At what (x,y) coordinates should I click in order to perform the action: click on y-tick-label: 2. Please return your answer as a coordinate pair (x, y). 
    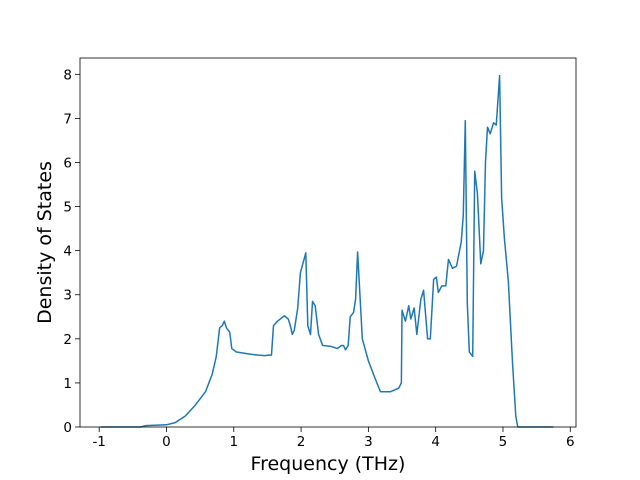
    Looking at the image, I should click on (67, 340).